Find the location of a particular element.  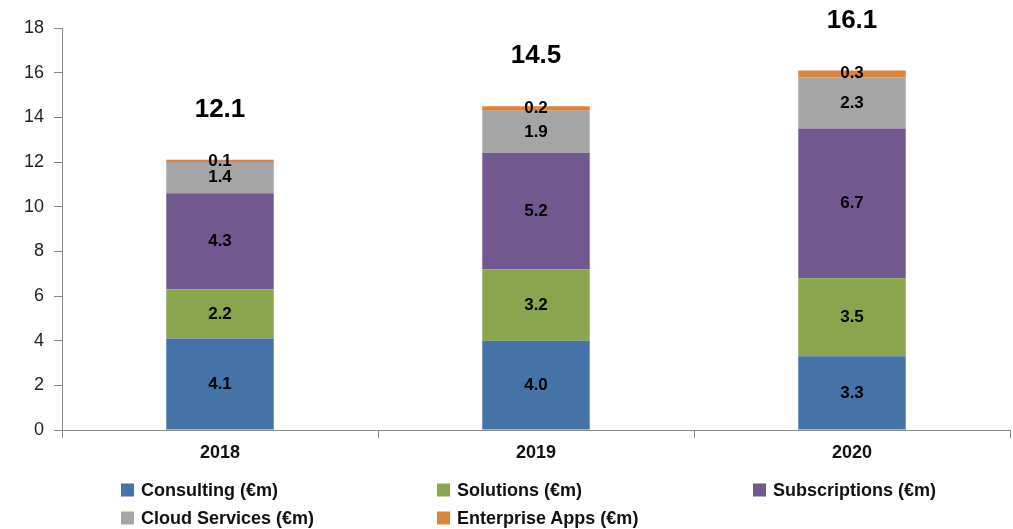

data-label: 1.4 is located at coordinates (220, 177).